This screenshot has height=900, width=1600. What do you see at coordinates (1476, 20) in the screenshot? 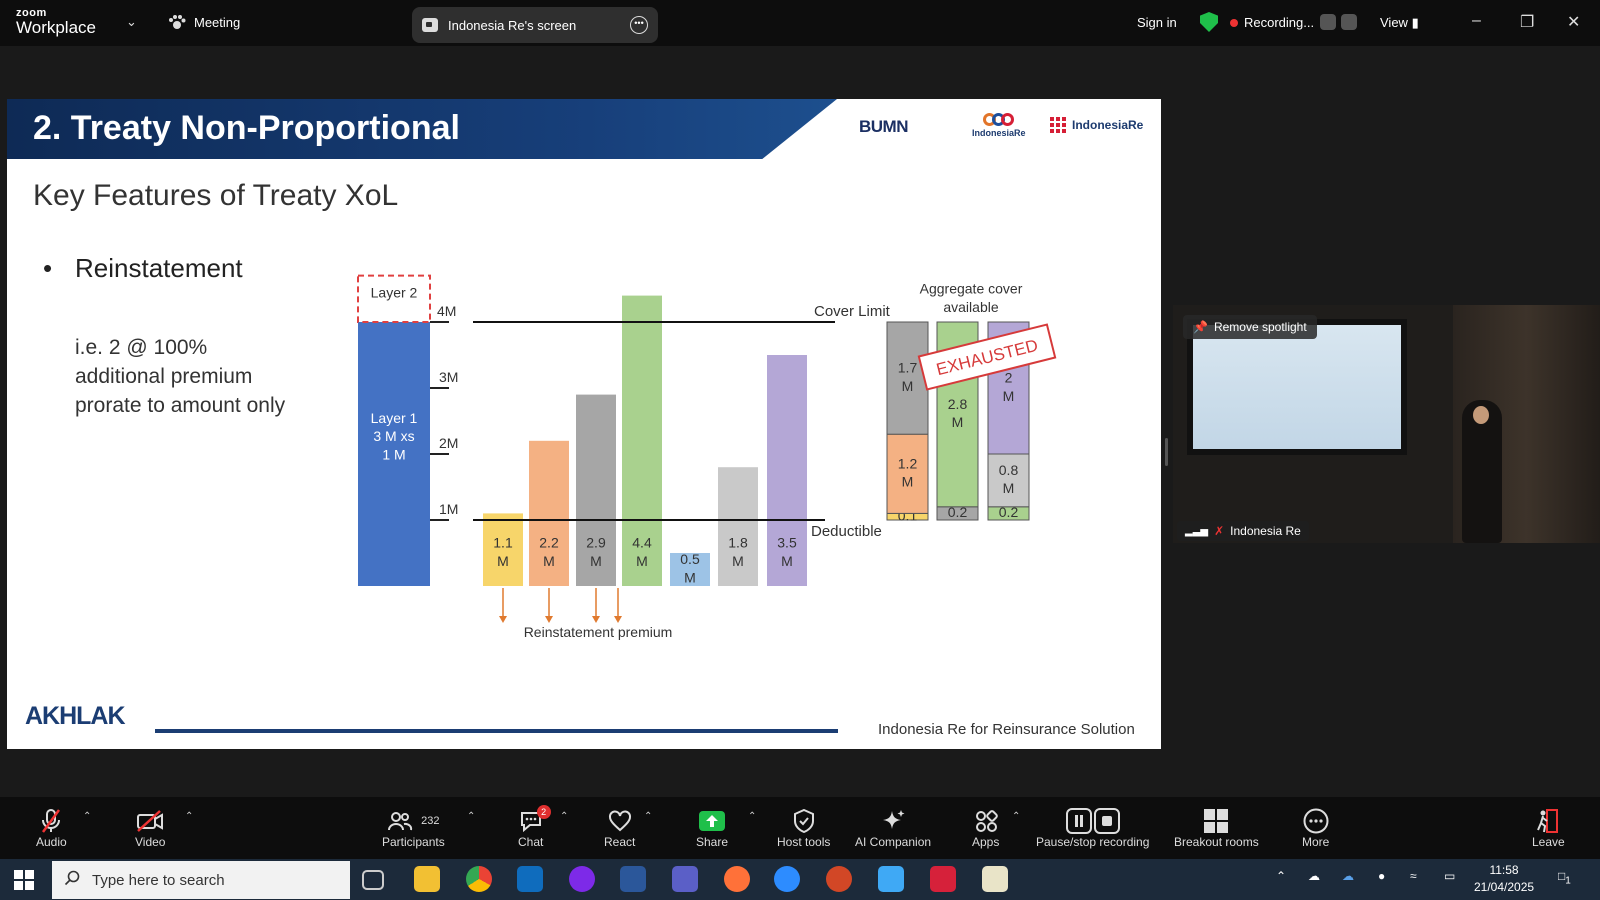
I see `minimize-icon: –` at bounding box center [1476, 20].